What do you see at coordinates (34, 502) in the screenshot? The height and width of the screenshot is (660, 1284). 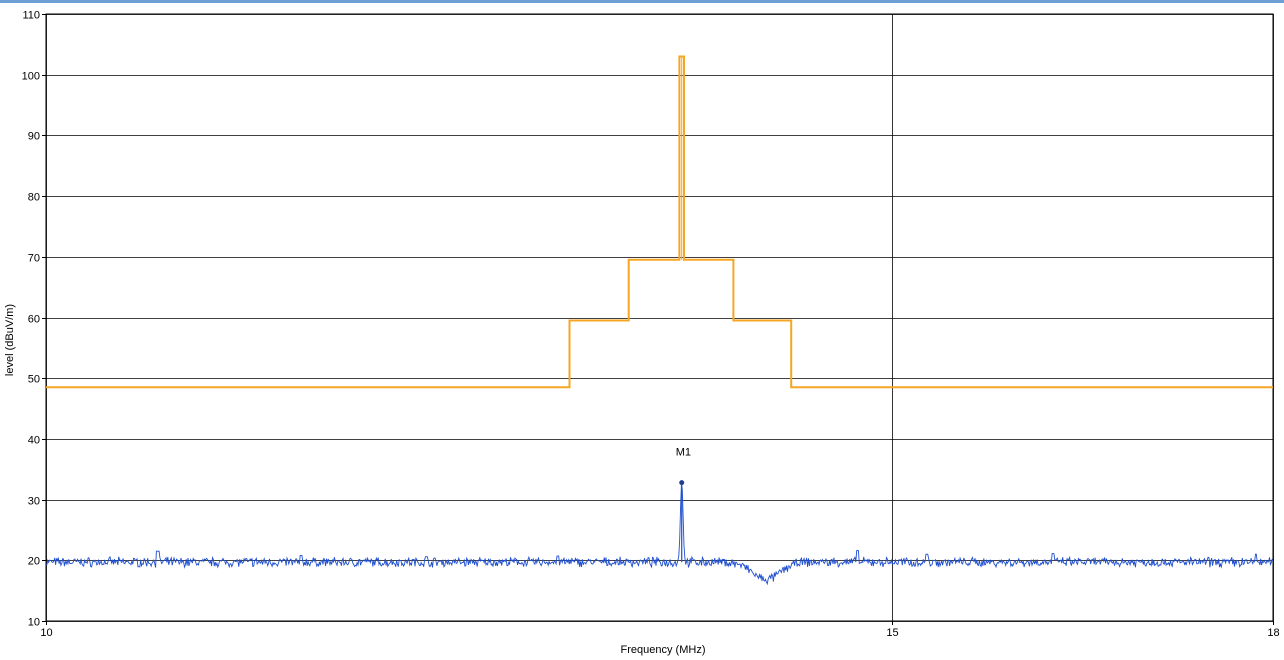 I see `y-tick-label: 30` at bounding box center [34, 502].